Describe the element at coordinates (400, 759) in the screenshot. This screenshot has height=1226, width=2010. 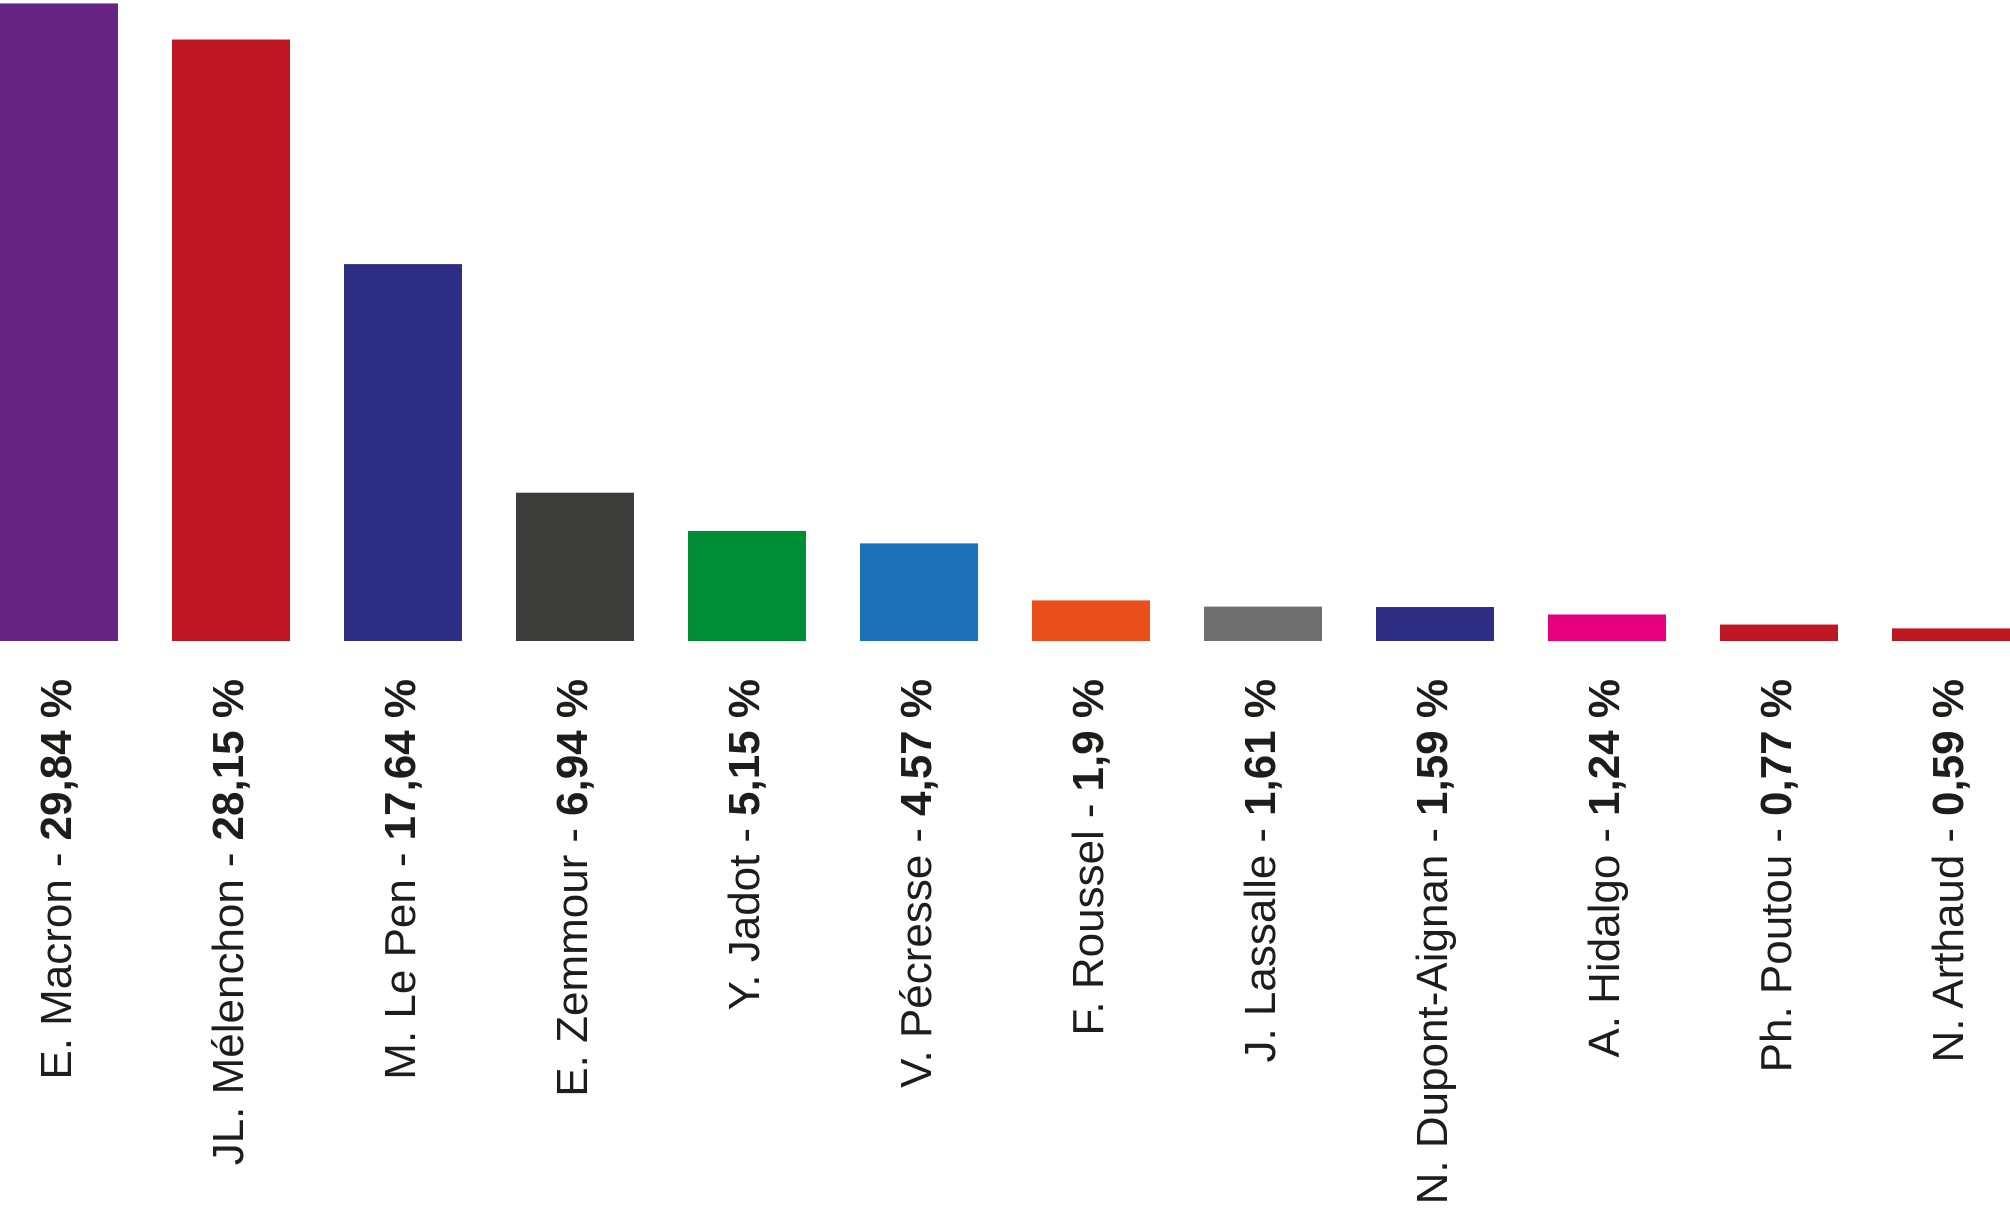
I see `value-label: 17,64 %` at that location.